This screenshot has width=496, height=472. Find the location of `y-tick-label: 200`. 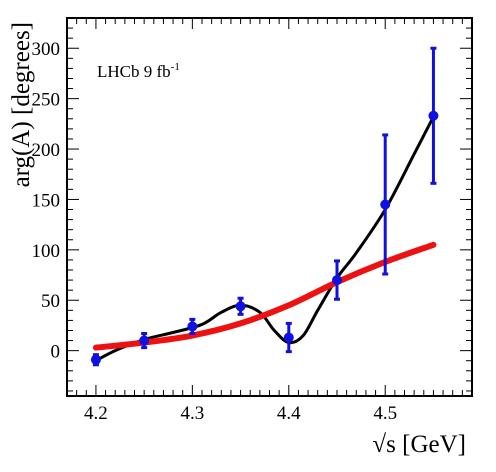

y-tick-label: 200 is located at coordinates (46, 150).